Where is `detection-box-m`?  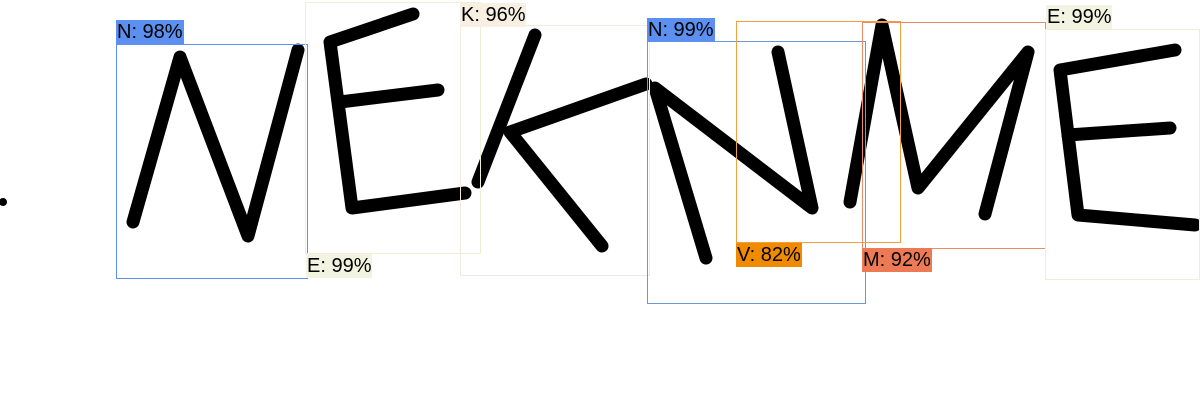 detection-box-m is located at coordinates (954, 135).